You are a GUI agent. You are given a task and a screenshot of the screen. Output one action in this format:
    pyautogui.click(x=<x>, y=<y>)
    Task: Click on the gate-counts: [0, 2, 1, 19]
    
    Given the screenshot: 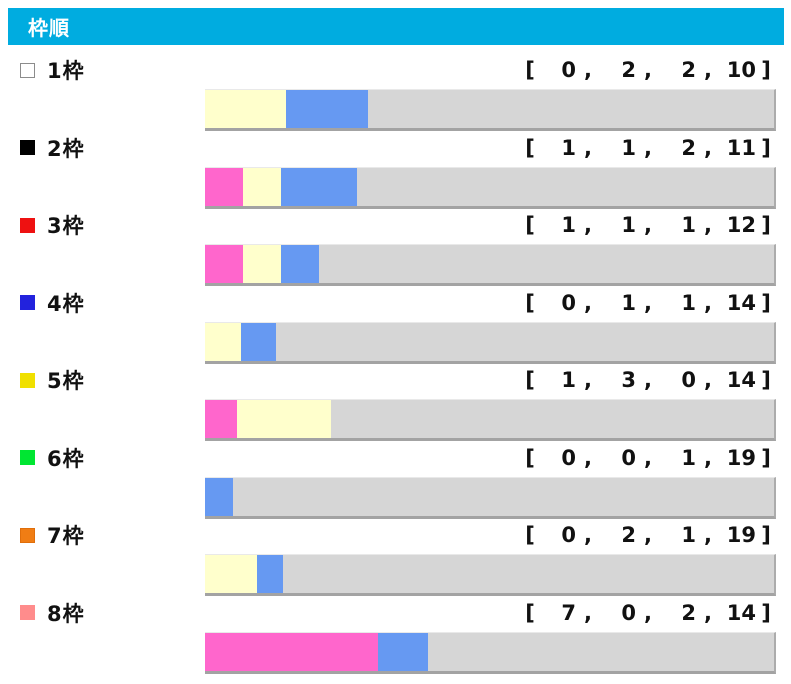 What is the action you would take?
    pyautogui.click(x=648, y=535)
    